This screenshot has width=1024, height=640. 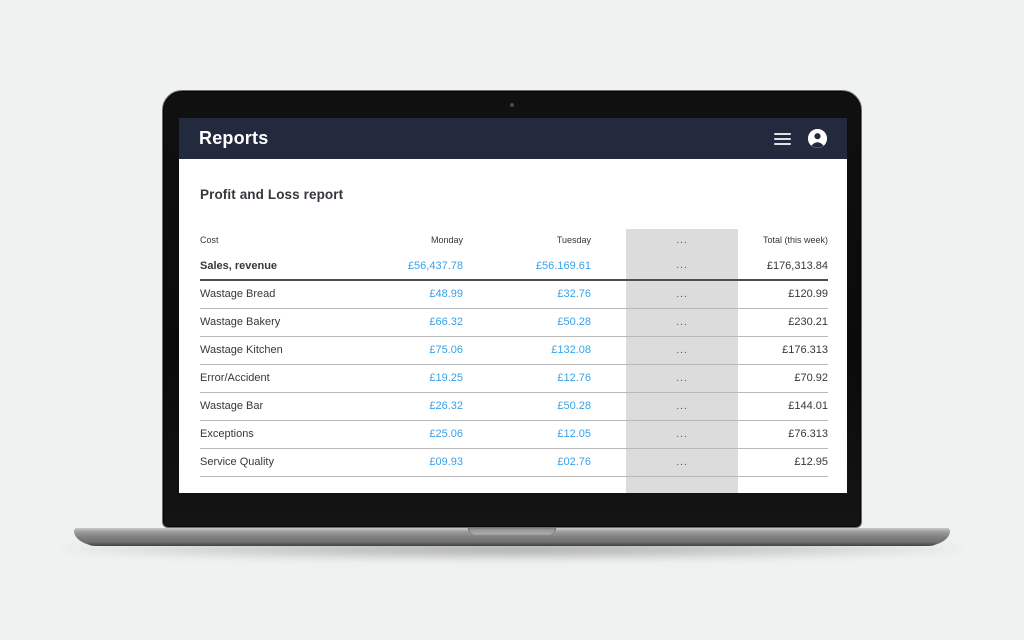 I want to click on cost-cell: Wastage Bar, so click(x=232, y=406).